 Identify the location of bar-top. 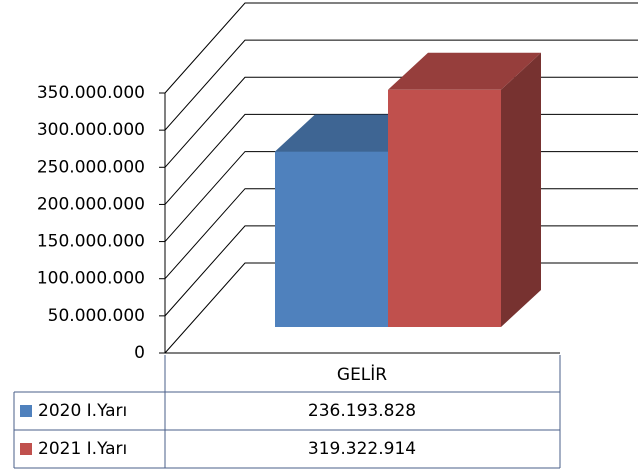
(464, 71).